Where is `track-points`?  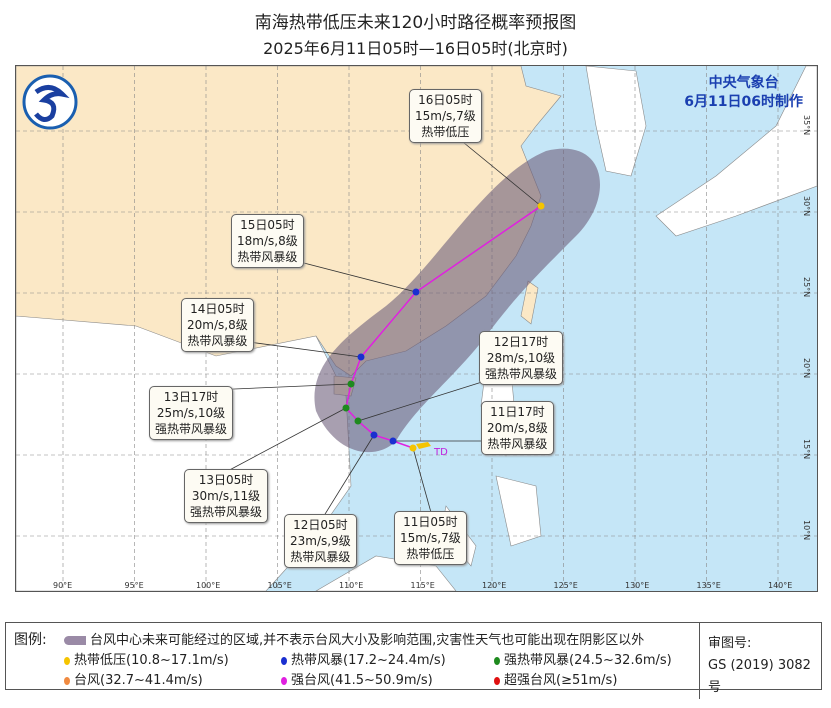 track-points is located at coordinates (443, 327).